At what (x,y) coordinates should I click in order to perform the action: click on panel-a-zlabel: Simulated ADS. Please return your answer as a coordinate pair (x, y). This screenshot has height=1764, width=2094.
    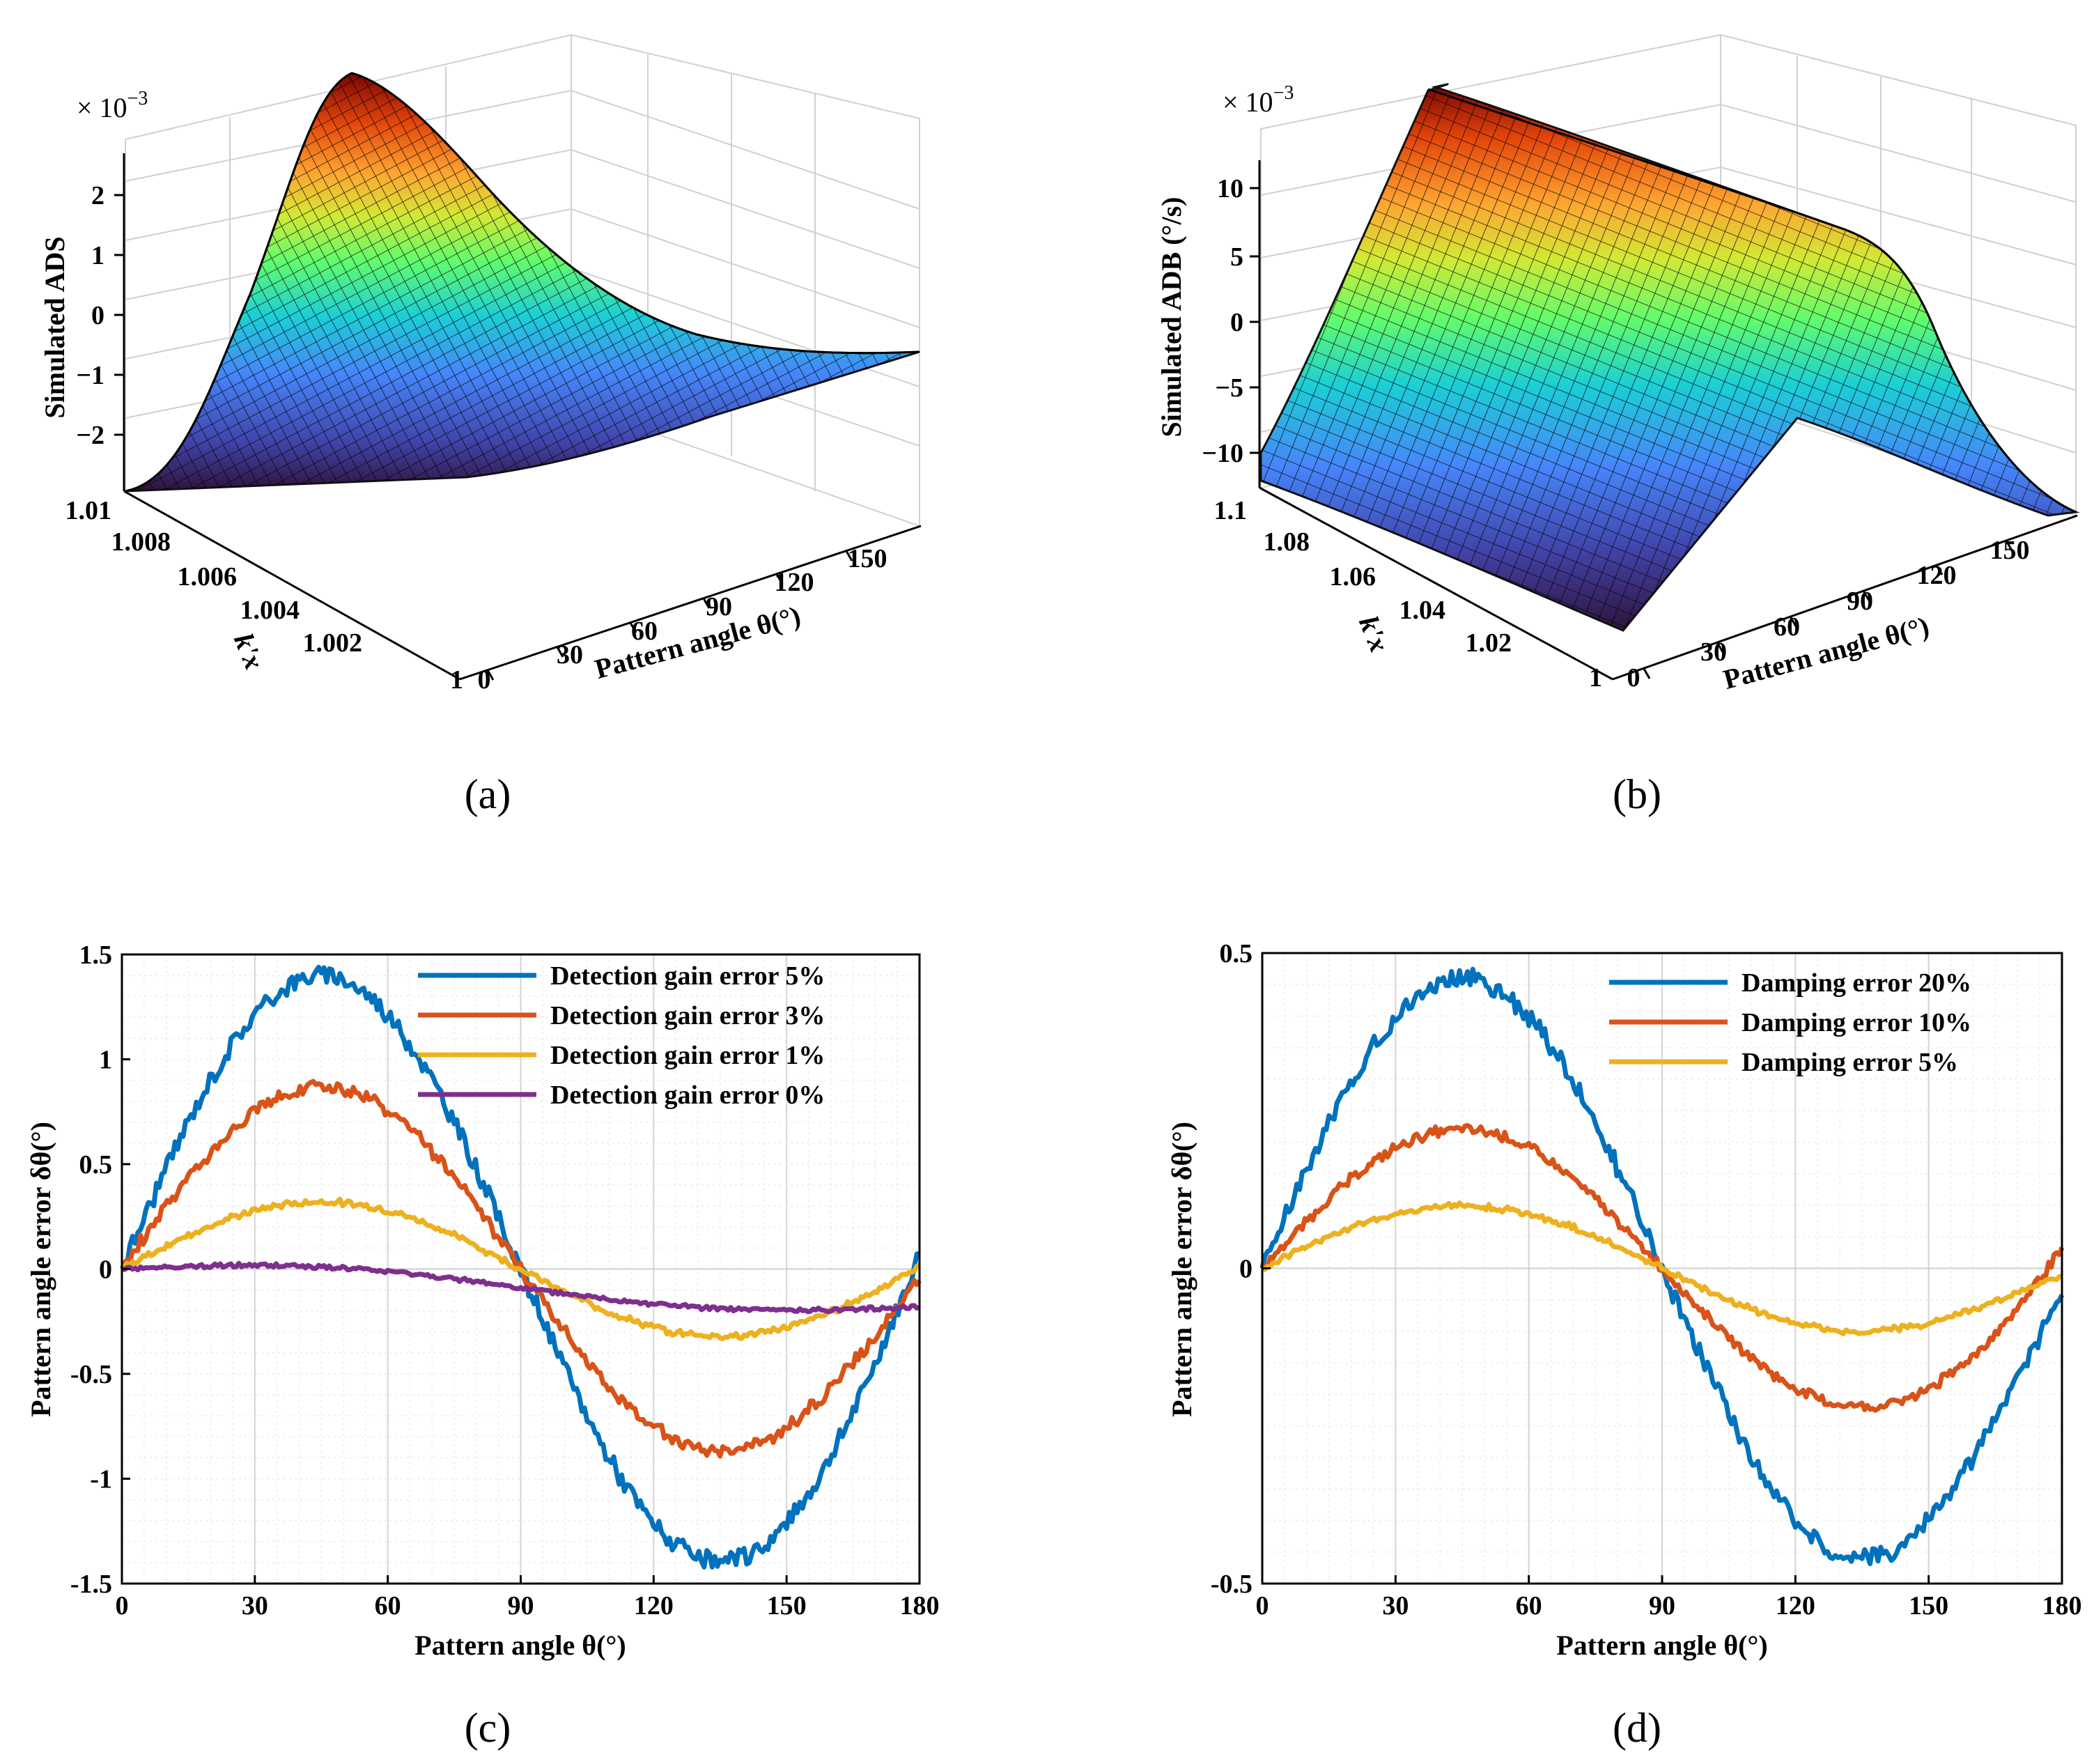
    Looking at the image, I should click on (54, 327).